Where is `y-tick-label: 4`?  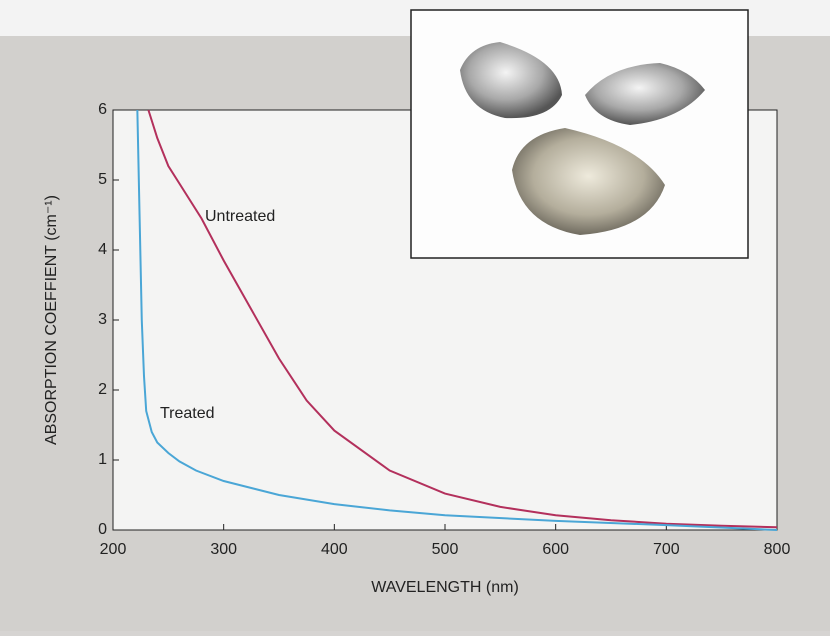 y-tick-label: 4 is located at coordinates (102, 249).